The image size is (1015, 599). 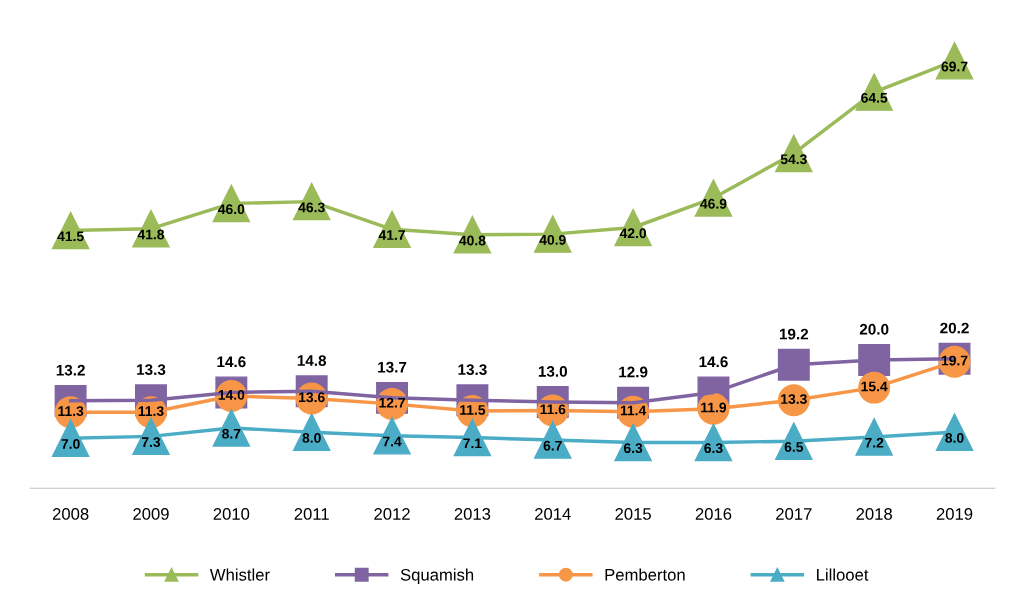 What do you see at coordinates (437, 576) in the screenshot?
I see `legend-label: Squamish` at bounding box center [437, 576].